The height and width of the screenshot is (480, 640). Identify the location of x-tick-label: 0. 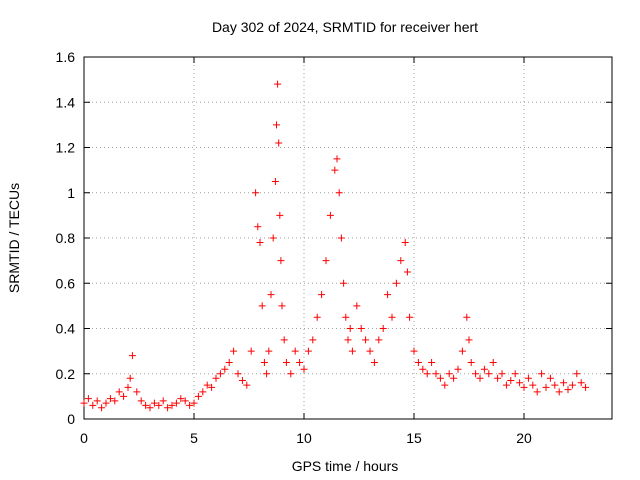
(84, 438).